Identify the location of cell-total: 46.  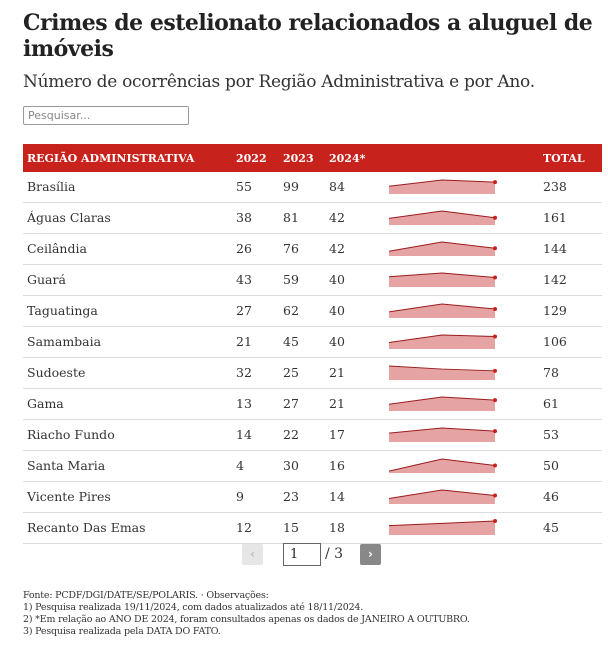
(551, 496).